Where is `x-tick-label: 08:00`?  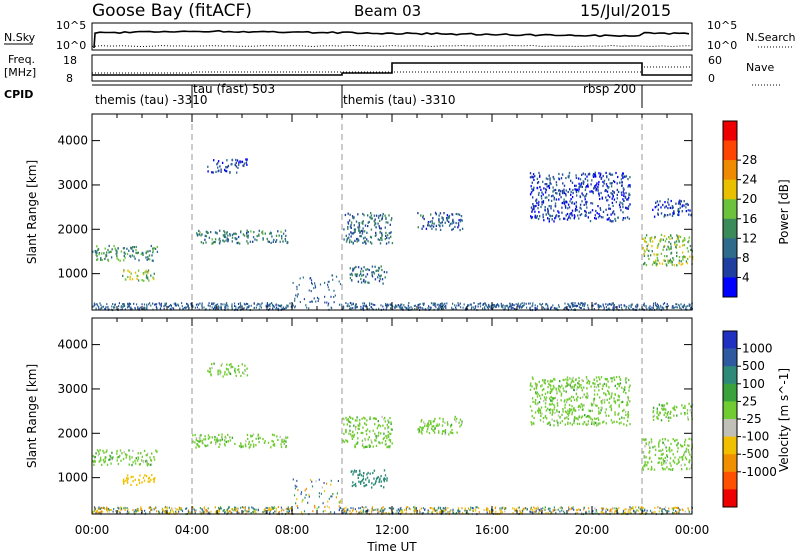 x-tick-label: 08:00 is located at coordinates (292, 530).